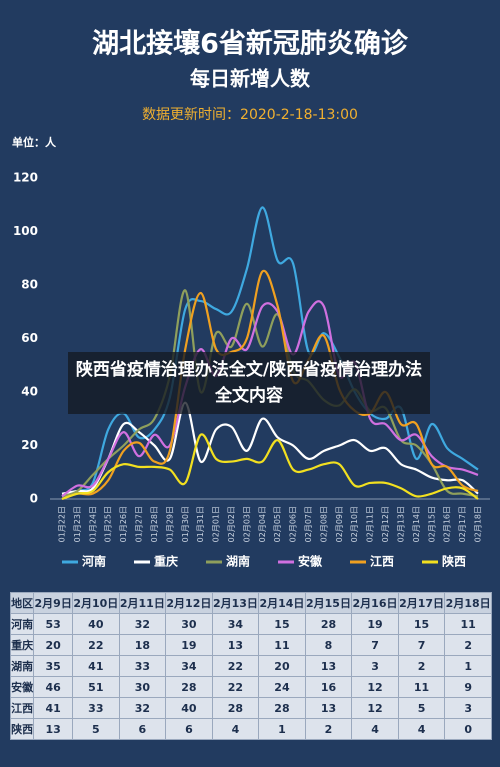 Image resolution: width=500 pixels, height=767 pixels. I want to click on x-tick-label: 01月23日, so click(77, 524).